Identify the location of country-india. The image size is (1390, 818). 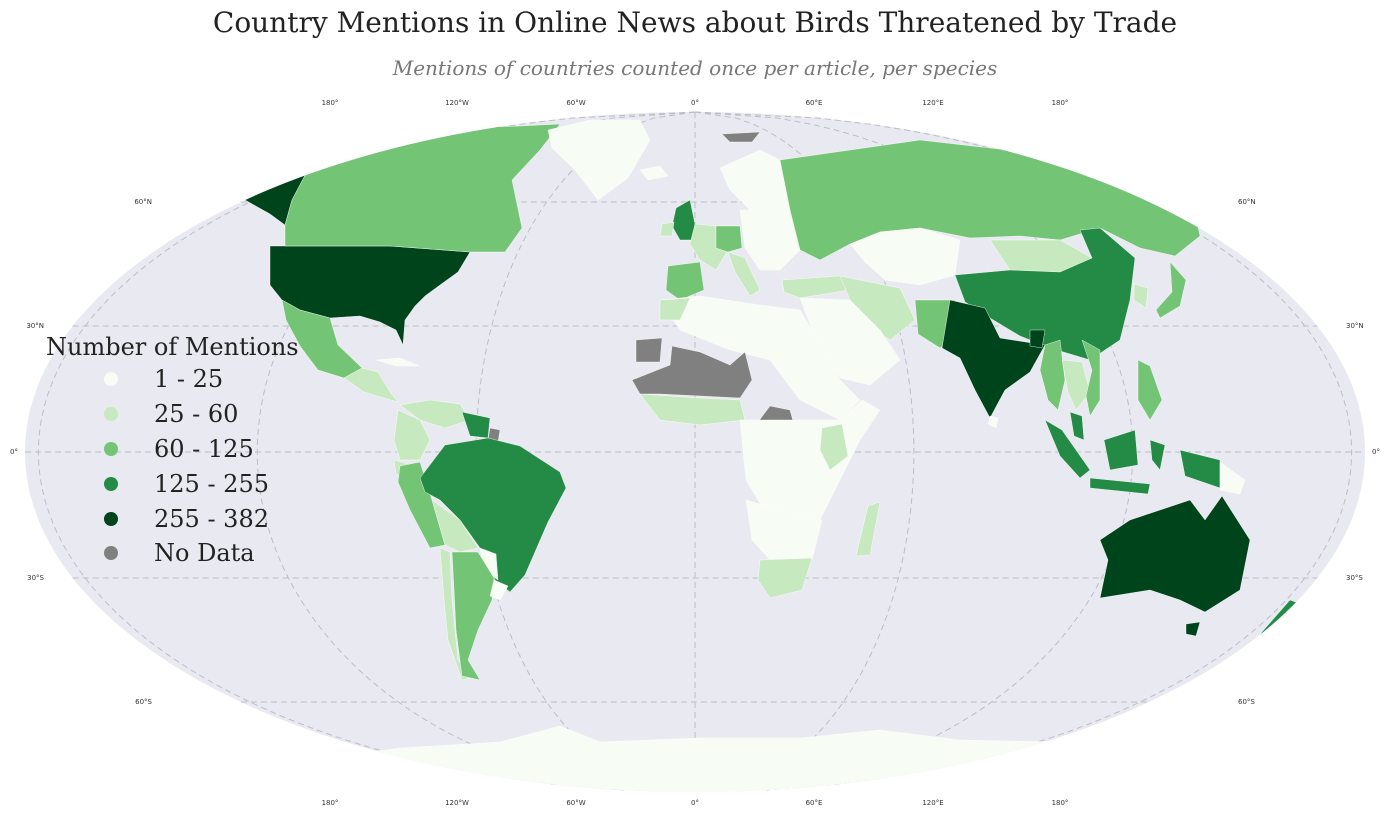
(993, 359).